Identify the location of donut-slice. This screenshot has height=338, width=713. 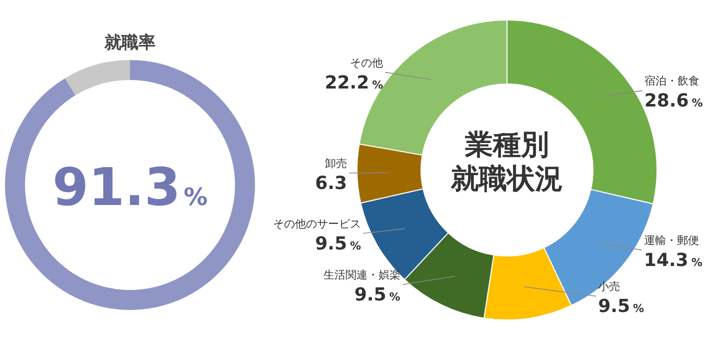
(97, 78).